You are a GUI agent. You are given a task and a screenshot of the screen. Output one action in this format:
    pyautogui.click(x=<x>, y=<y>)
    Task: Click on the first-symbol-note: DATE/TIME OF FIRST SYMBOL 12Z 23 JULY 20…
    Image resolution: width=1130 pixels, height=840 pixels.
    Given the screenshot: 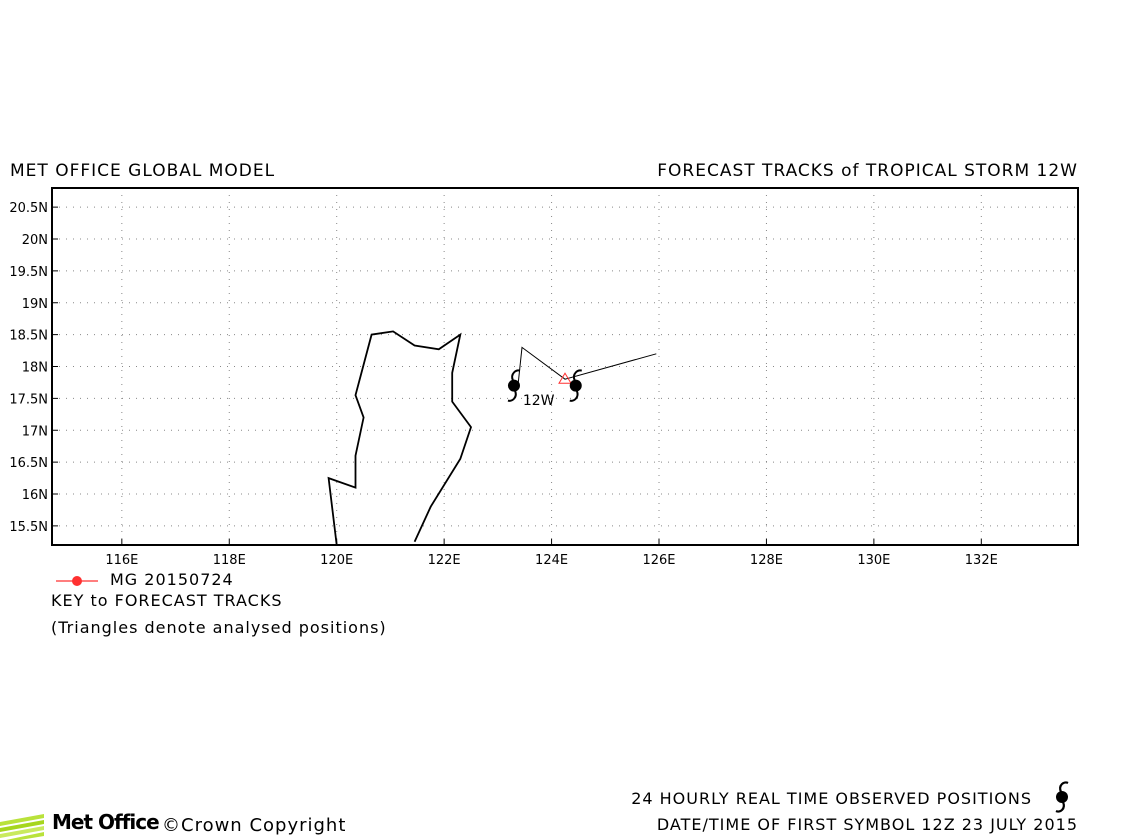 What is the action you would take?
    pyautogui.click(x=867, y=824)
    